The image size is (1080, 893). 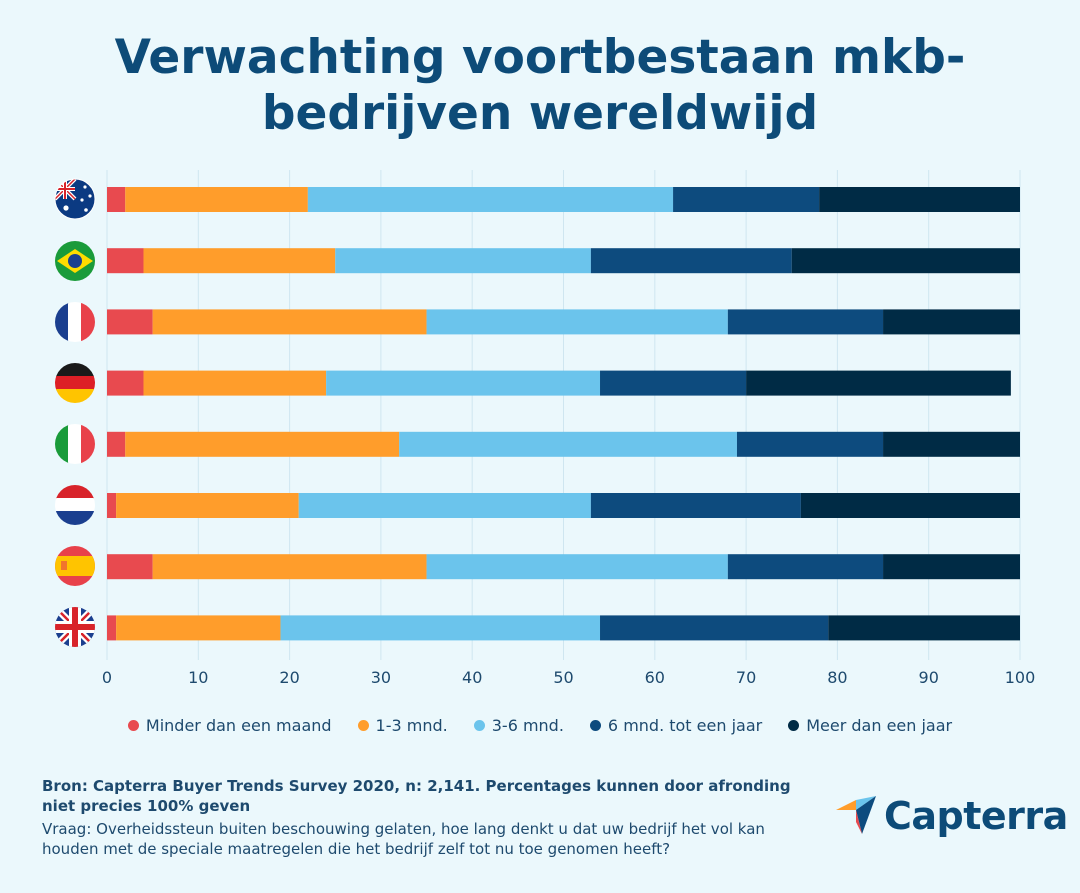 What do you see at coordinates (75, 383) in the screenshot?
I see `germany-flag-icon` at bounding box center [75, 383].